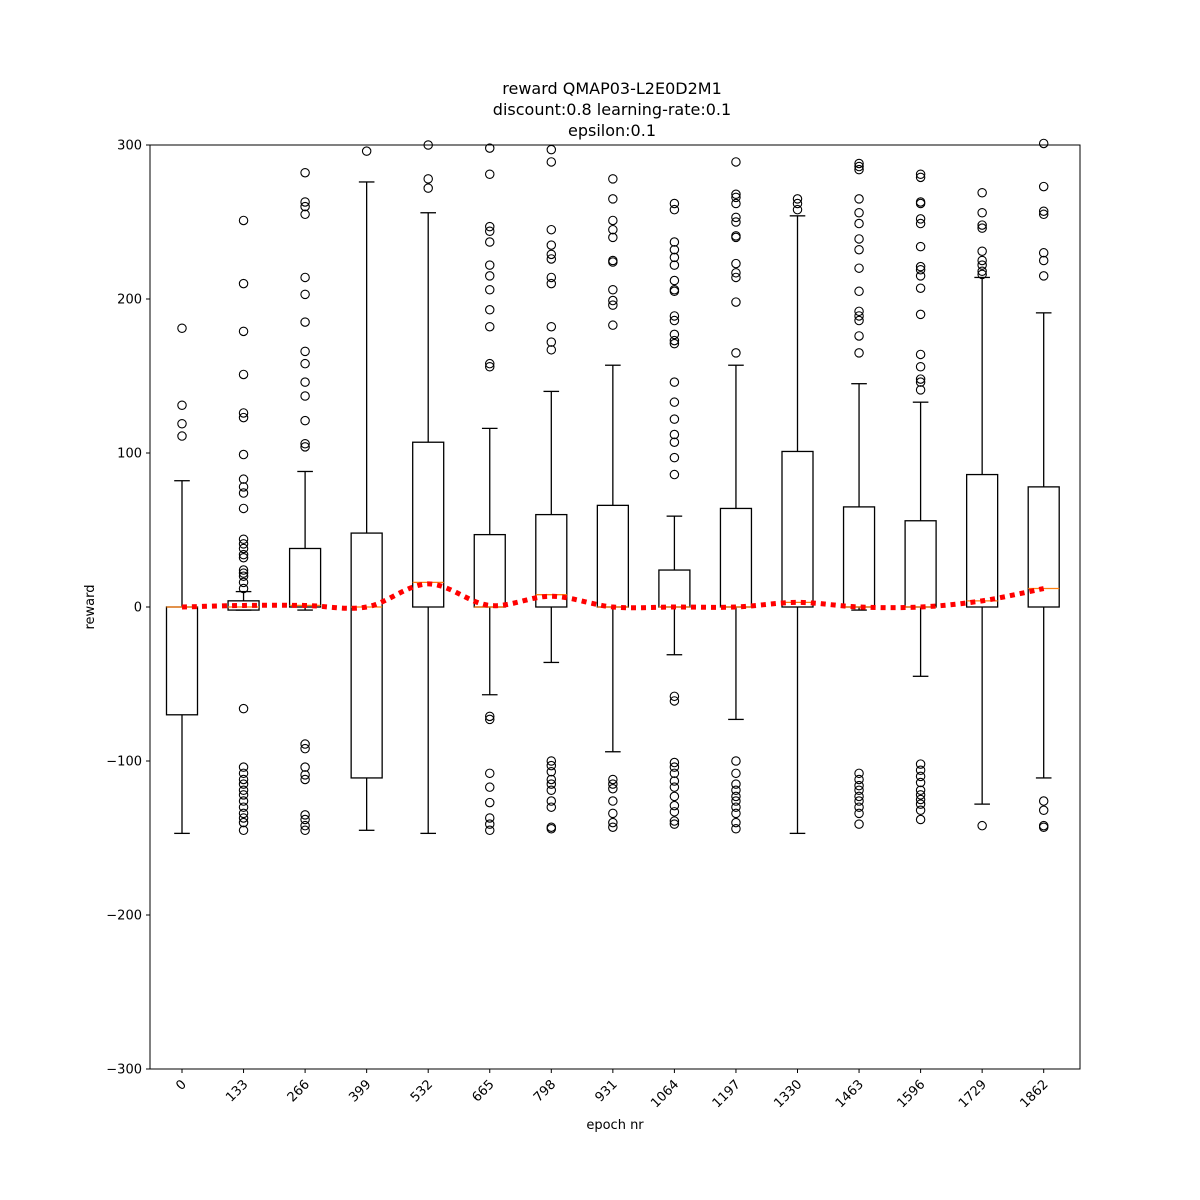 Image resolution: width=1200 pixels, height=1200 pixels. I want to click on trend-line, so click(613, 596).